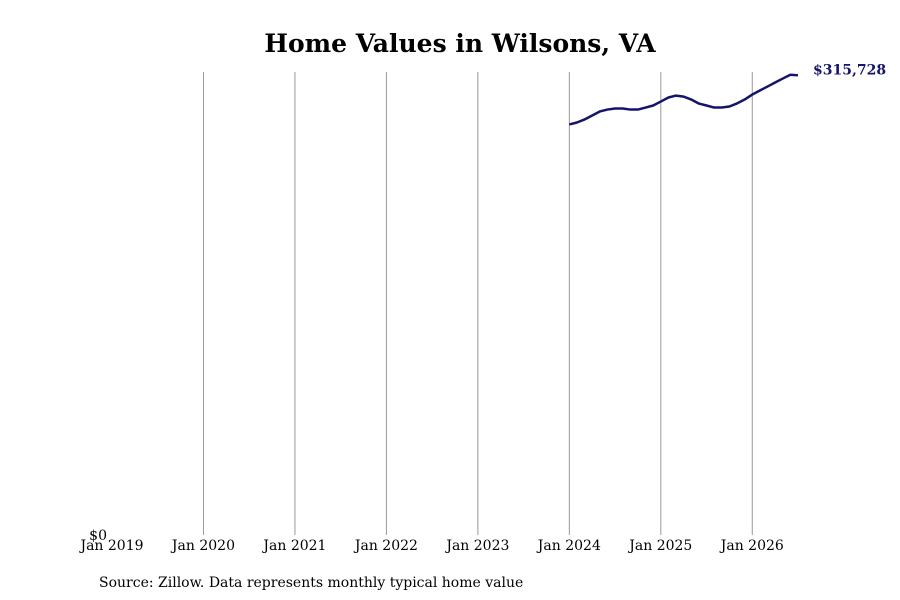 This screenshot has height=600, width=900. I want to click on x-tick-label: Jan 2022, so click(385, 546).